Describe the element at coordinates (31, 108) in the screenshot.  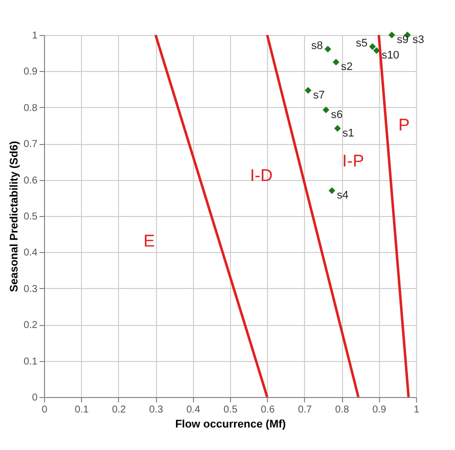
I see `y-tick-label: 0.8` at that location.